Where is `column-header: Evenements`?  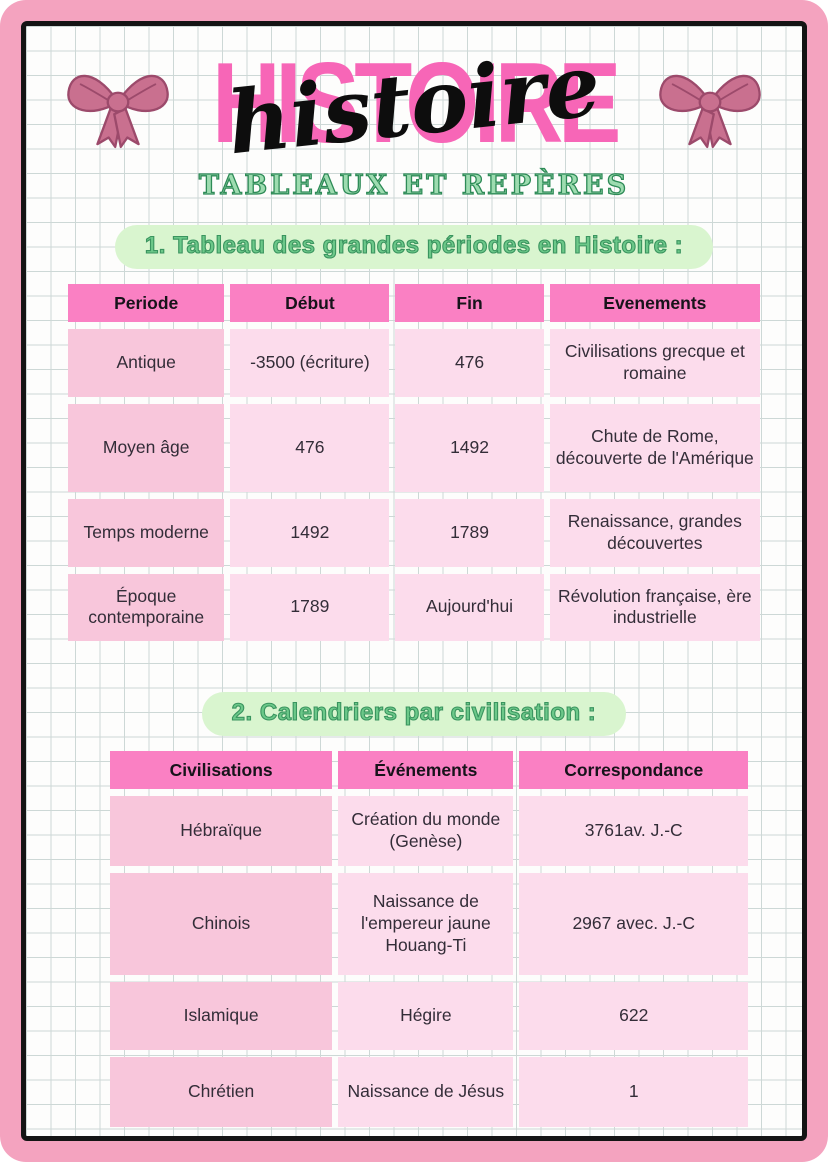
column-header: Evenements is located at coordinates (654, 303).